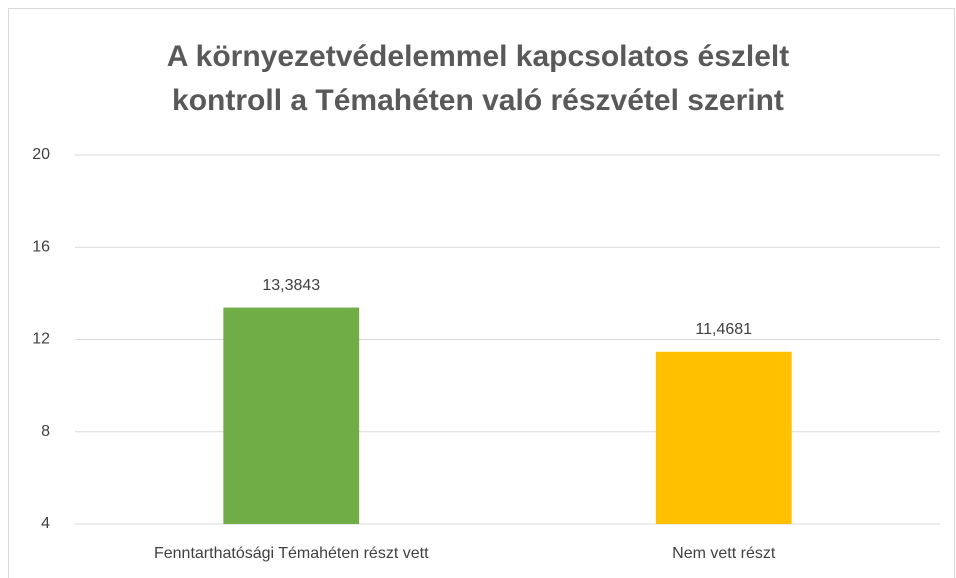  I want to click on x-tick-label: Nem vett részt, so click(724, 553).